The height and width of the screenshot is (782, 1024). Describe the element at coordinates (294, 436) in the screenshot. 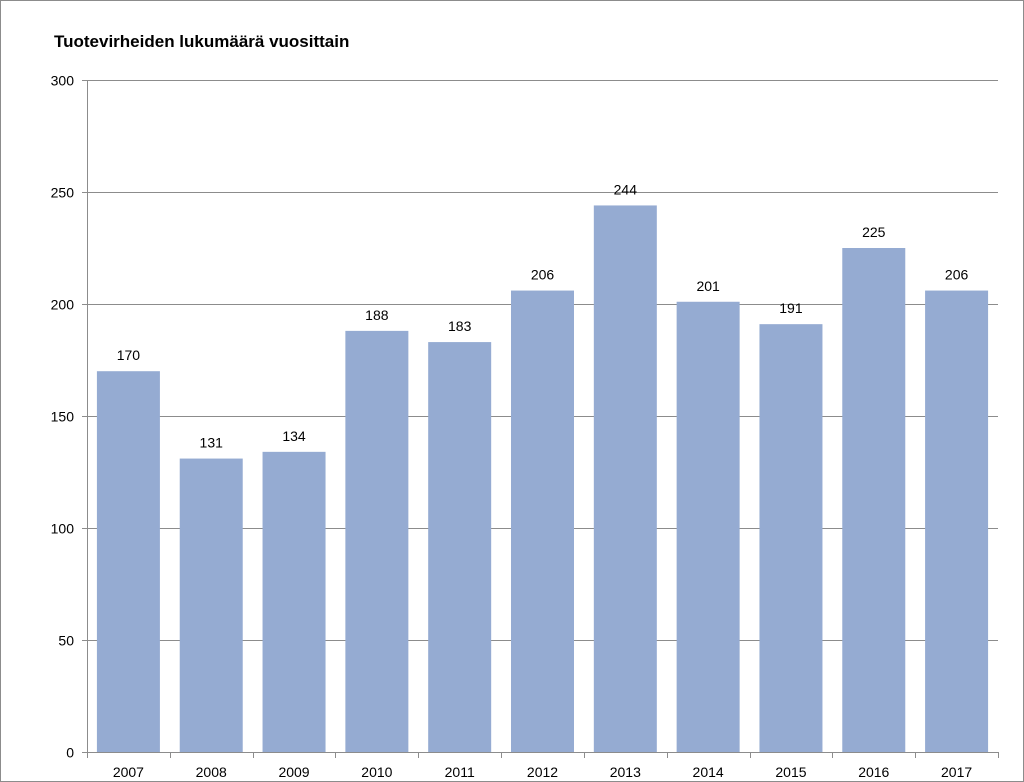

I see `data-label: 134` at that location.